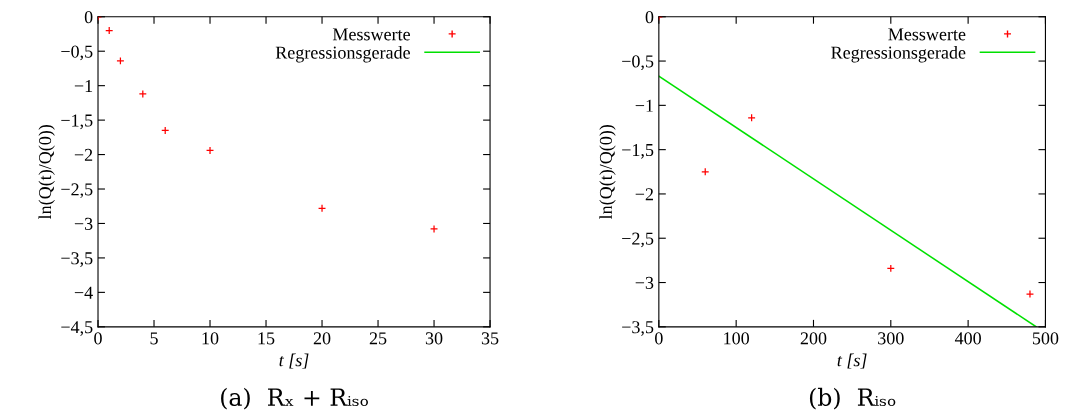 The width and height of the screenshot is (1089, 419). Describe the element at coordinates (813, 338) in the screenshot. I see `x-tick-label: 200` at that location.